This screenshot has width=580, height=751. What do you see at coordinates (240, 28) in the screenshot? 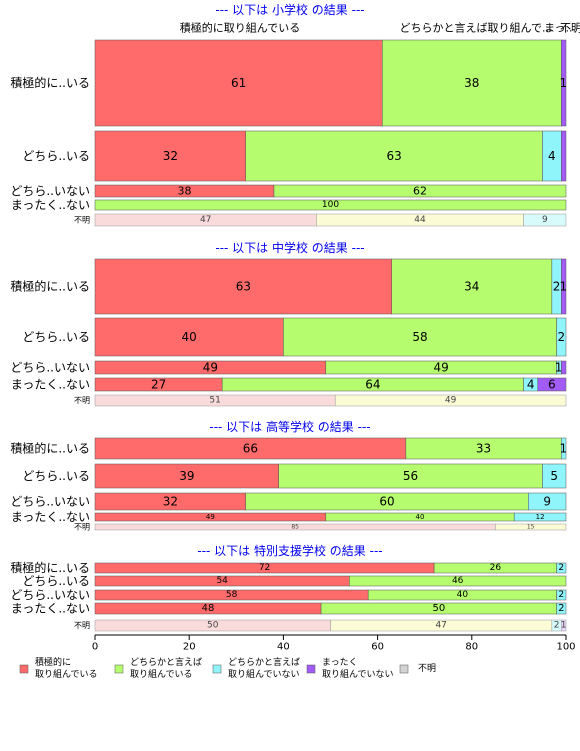
I see `top-annotation: 積極的に取り組んでいる` at bounding box center [240, 28].